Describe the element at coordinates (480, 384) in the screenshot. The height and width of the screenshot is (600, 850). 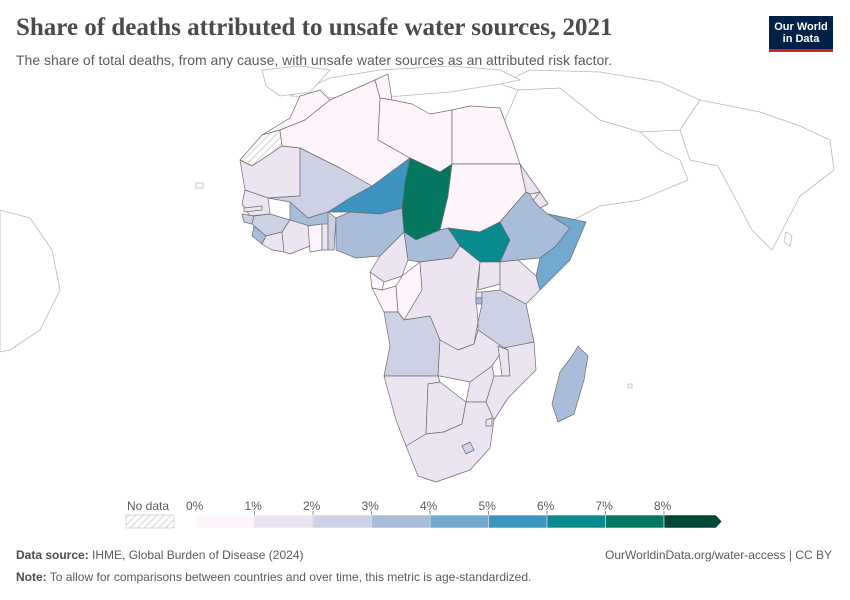
I see `country-zimbabwe` at that location.